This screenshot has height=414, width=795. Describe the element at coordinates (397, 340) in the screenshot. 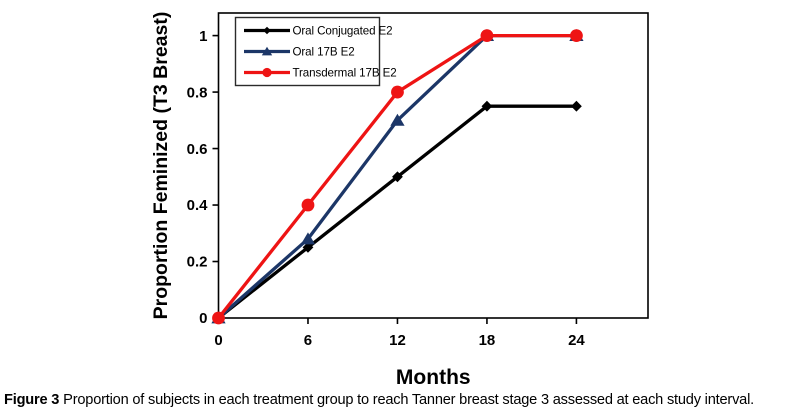

I see `x-tick-label: 12` at that location.